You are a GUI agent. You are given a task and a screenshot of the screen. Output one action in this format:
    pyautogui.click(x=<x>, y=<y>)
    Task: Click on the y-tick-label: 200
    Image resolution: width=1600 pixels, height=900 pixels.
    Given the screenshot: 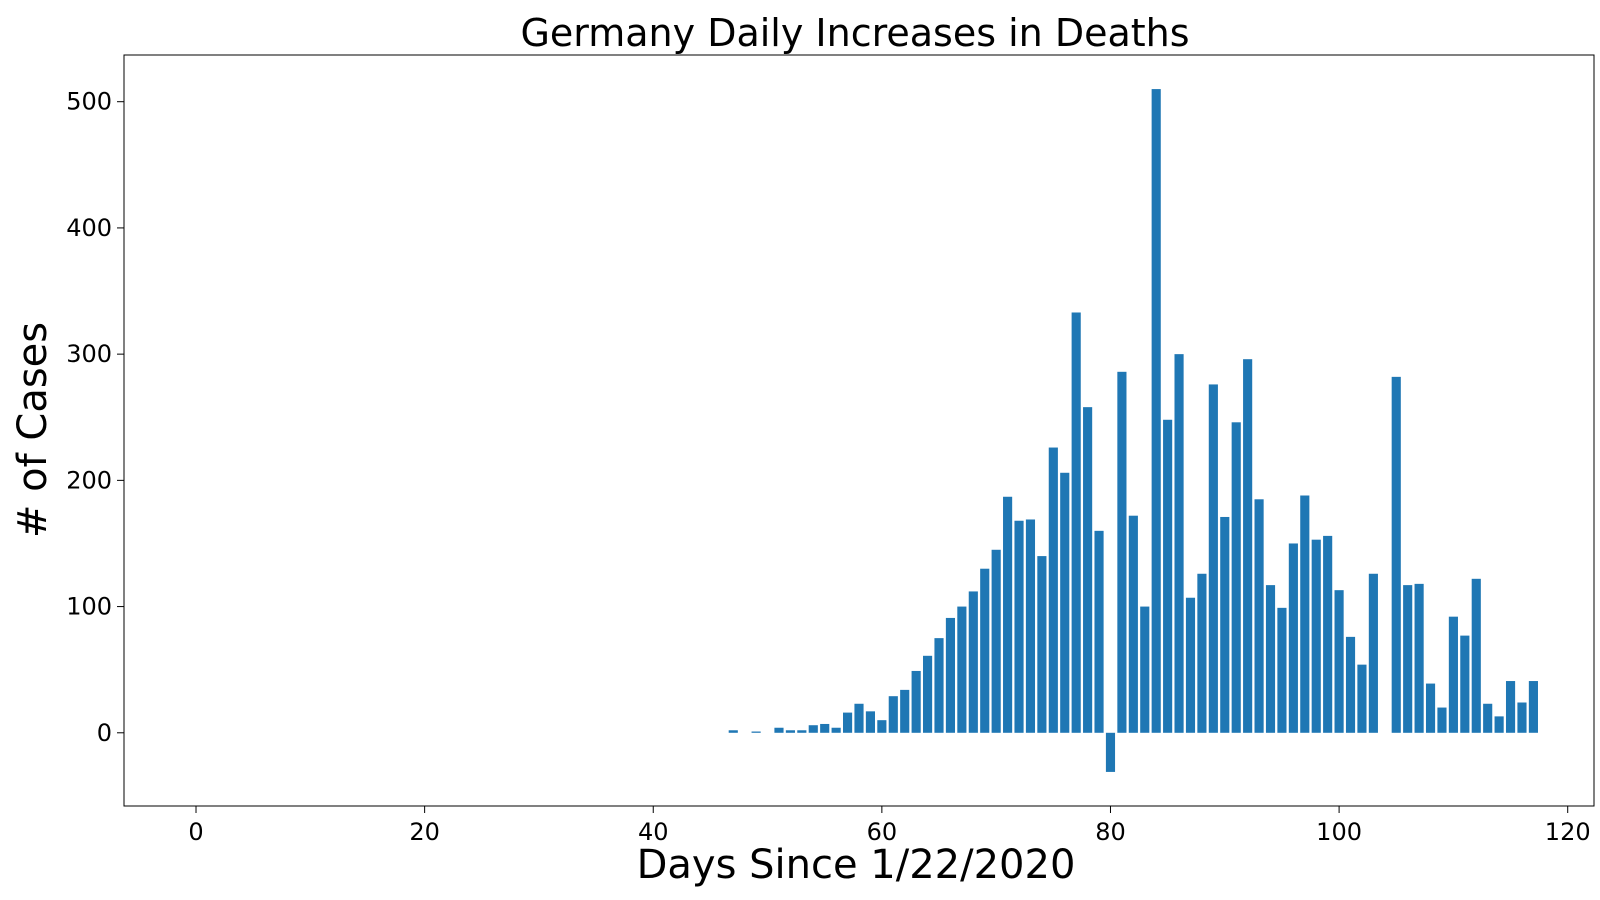 What is the action you would take?
    pyautogui.click(x=89, y=480)
    